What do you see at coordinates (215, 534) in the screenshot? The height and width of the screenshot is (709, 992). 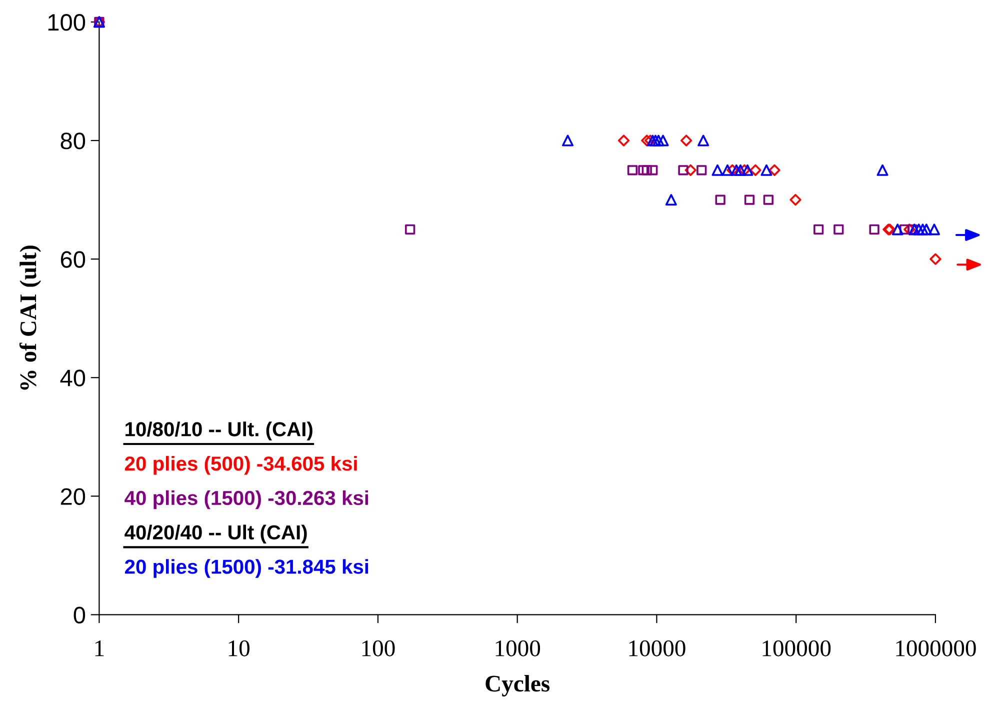 I see `annotation: 40/20/40 -- Ult (CAI)` at bounding box center [215, 534].